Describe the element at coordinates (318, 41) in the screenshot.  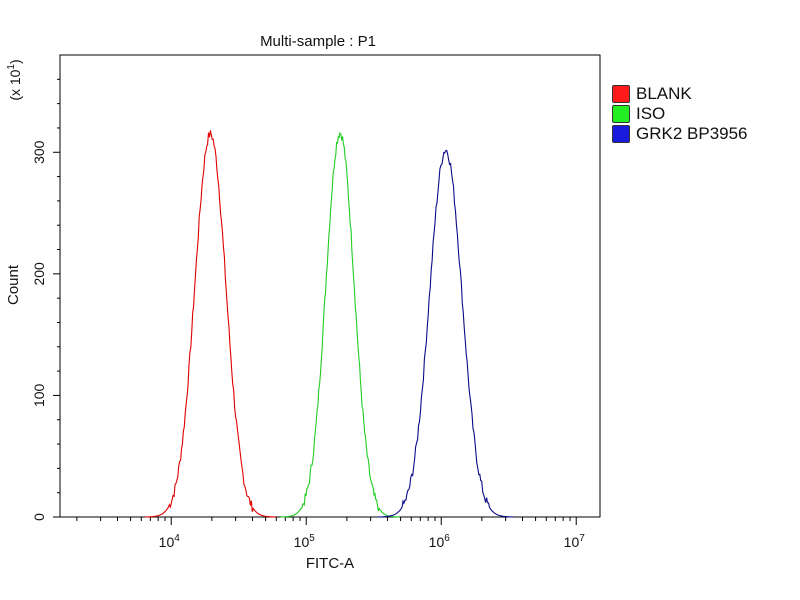
I see `chart-title: Multi-sample : P1` at that location.